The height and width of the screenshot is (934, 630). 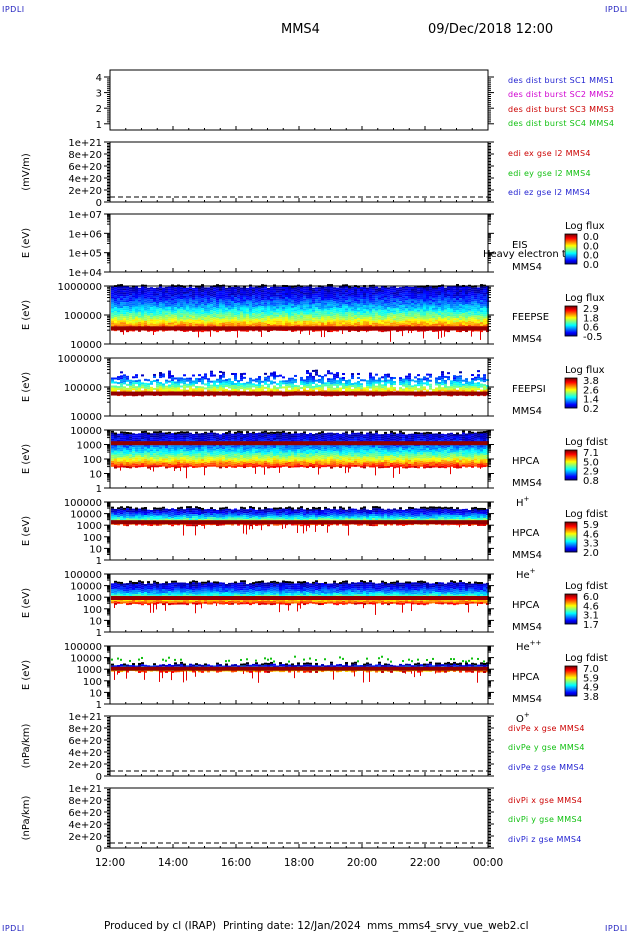 What do you see at coordinates (591, 472) in the screenshot?
I see `colorbar-tick-label: 2.9` at bounding box center [591, 472].